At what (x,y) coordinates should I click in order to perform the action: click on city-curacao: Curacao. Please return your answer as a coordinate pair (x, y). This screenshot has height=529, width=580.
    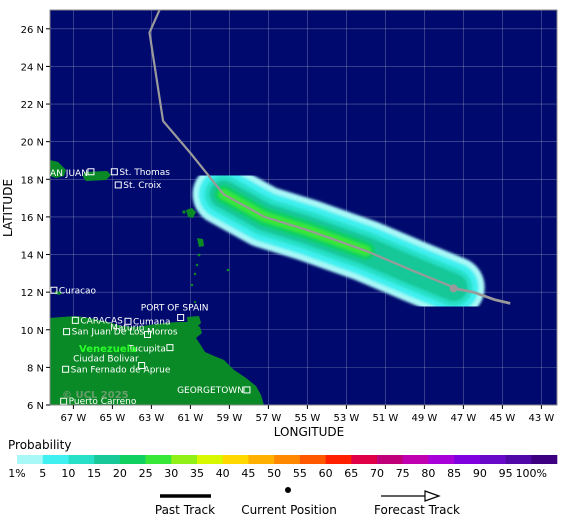
    Looking at the image, I should click on (73, 291).